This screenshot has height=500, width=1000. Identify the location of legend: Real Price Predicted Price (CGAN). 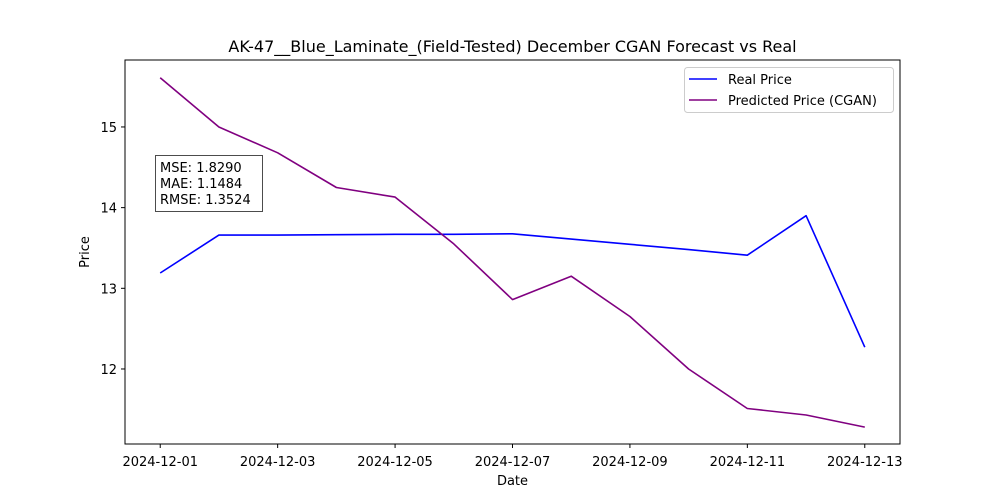
(789, 90).